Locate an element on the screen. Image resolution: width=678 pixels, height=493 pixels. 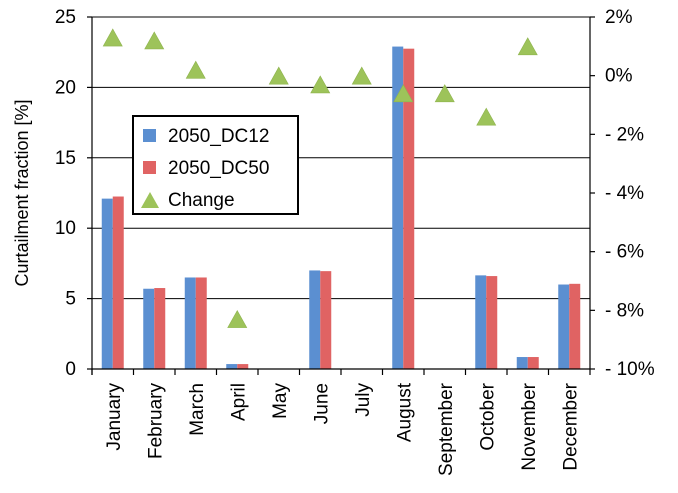
right-tick-labels: 2% 0% - 2% - 4% - 6% - 8% - 10% is located at coordinates (630, 193).